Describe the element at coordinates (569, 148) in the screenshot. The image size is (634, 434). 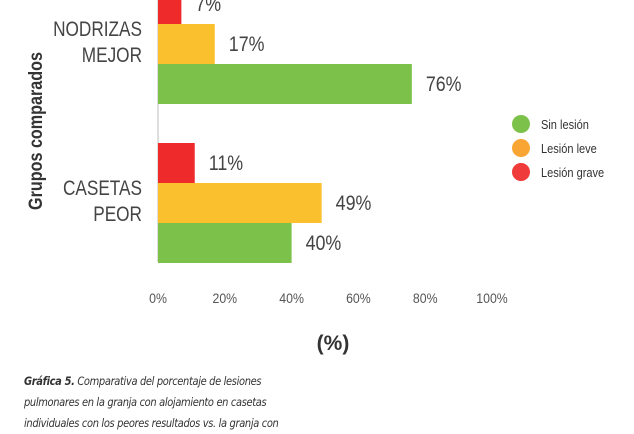
I see `legend-label: Lesión leve` at that location.